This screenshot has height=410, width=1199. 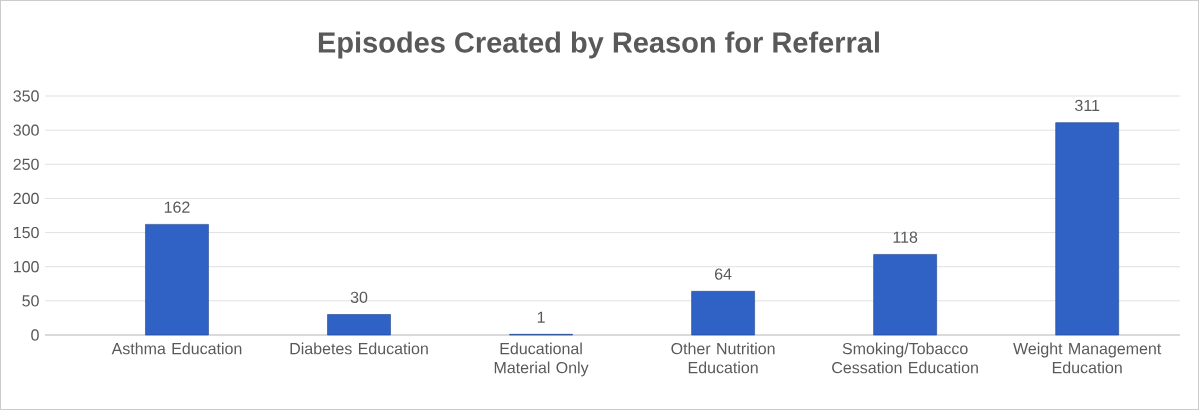 I want to click on x-tick-label: Weight Management Education, so click(x=1087, y=358).